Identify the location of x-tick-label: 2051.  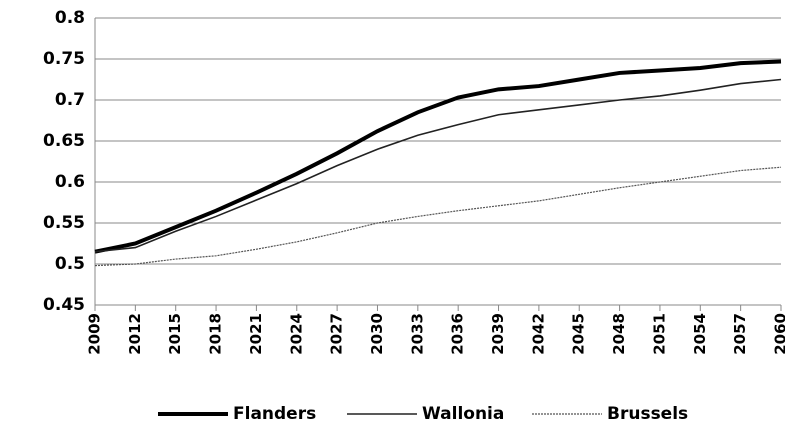
(659, 334).